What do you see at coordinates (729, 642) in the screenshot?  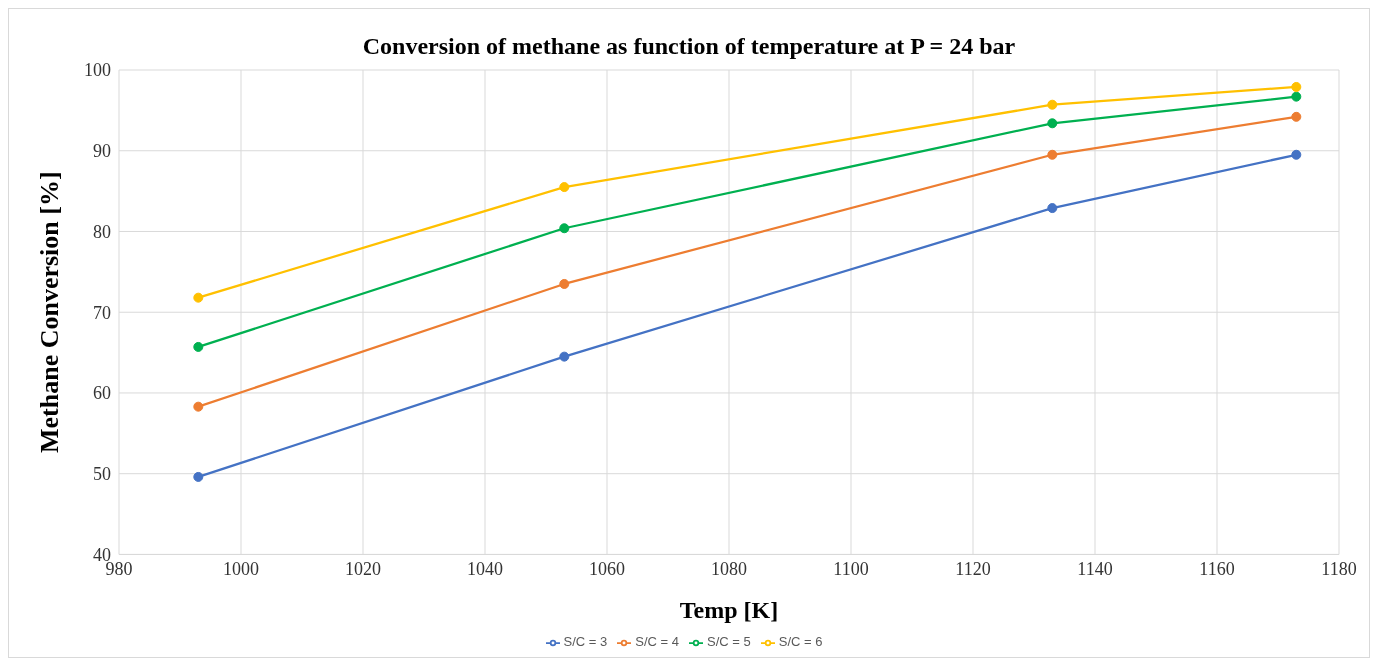 I see `legend-label: S/C = 5` at bounding box center [729, 642].